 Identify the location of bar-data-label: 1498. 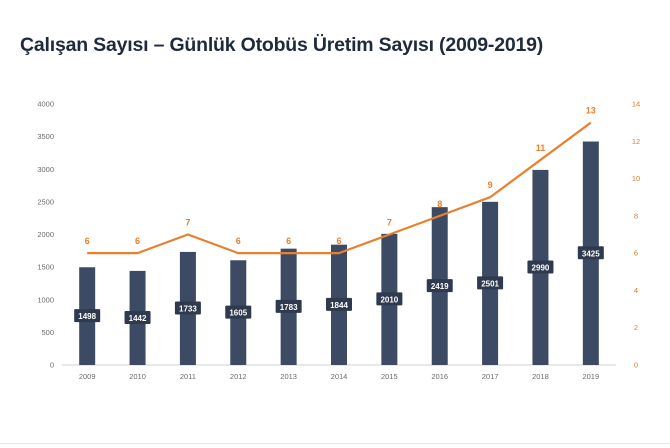
(87, 316).